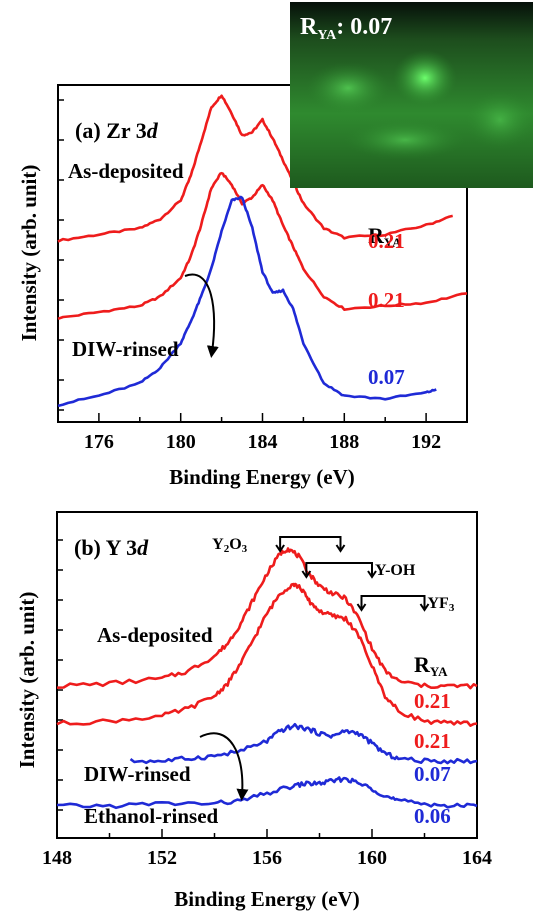  What do you see at coordinates (155, 635) in the screenshot?
I see `annotation-as-deposited-b: As-deposited` at bounding box center [155, 635].